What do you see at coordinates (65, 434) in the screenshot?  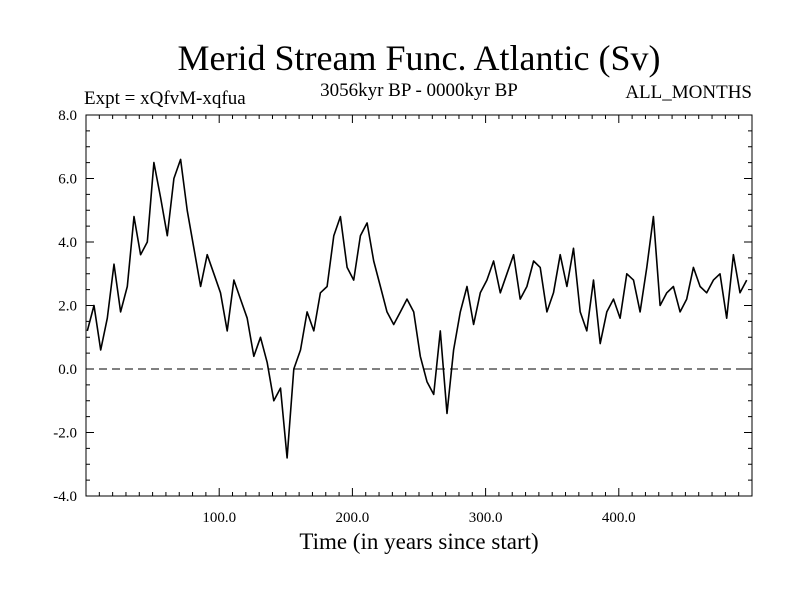 I see `y-tick-label: -2.0` at bounding box center [65, 434].